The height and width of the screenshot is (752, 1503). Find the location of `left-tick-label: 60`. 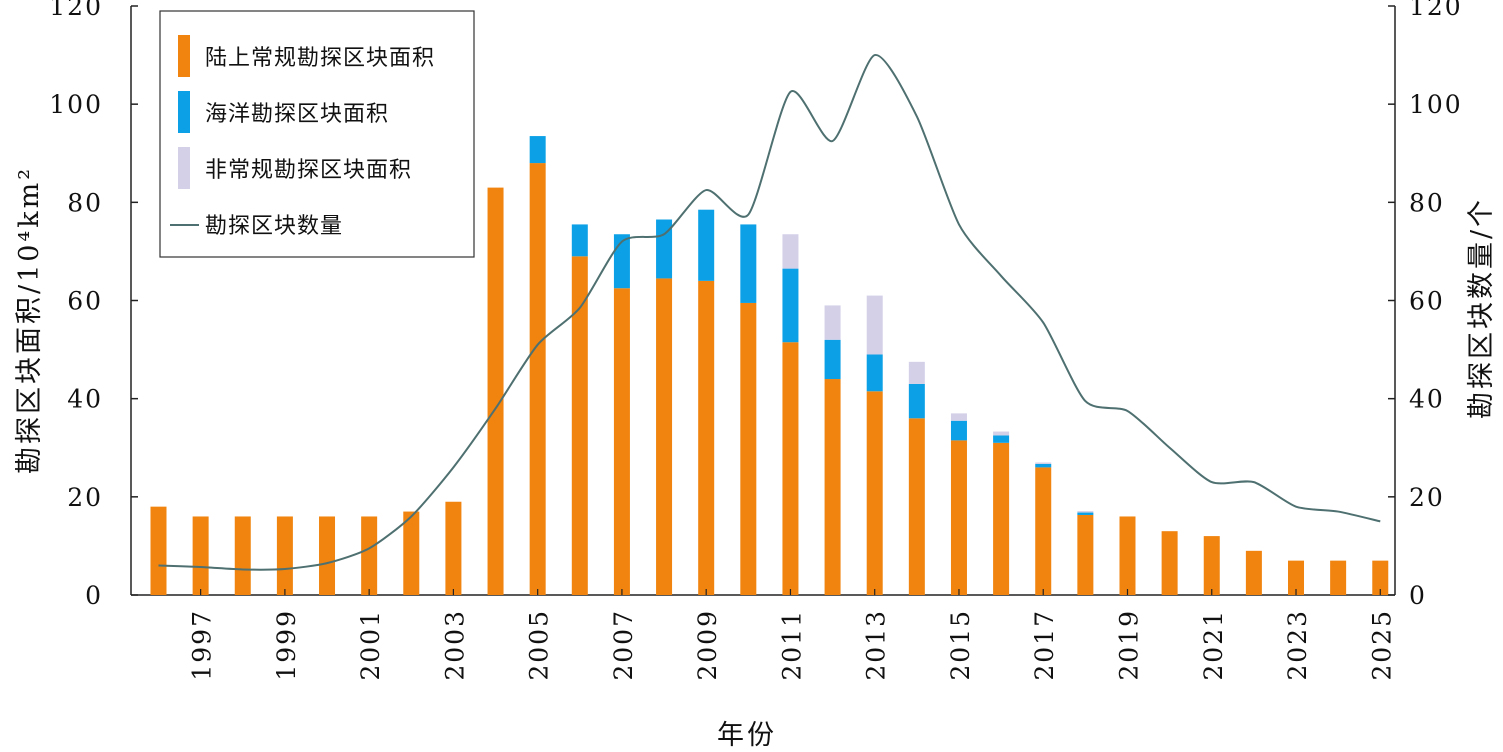

left-tick-label: 60 is located at coordinates (85, 301).